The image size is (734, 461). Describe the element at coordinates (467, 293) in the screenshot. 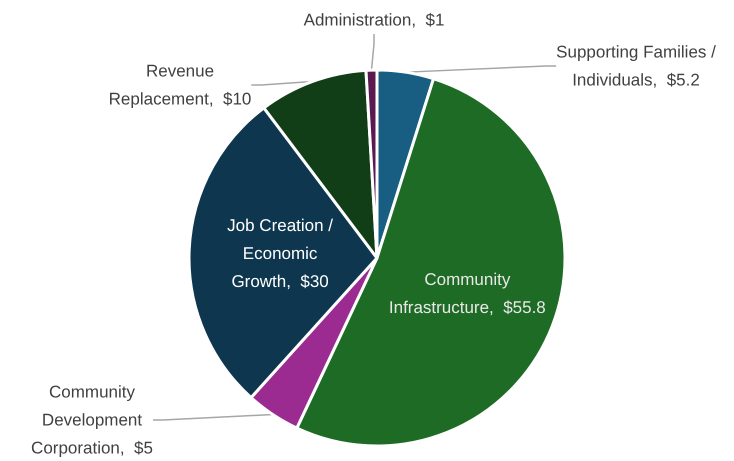

I see `slice-label: Community Infrastructure, $55.8` at that location.